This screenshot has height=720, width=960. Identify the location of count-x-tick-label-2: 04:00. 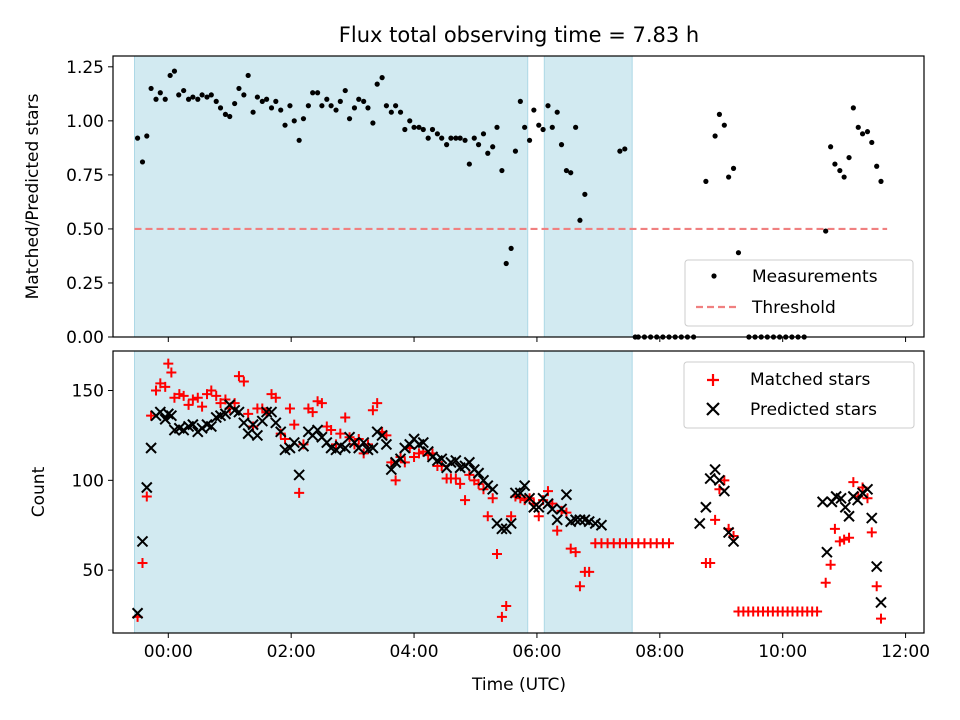
(414, 652).